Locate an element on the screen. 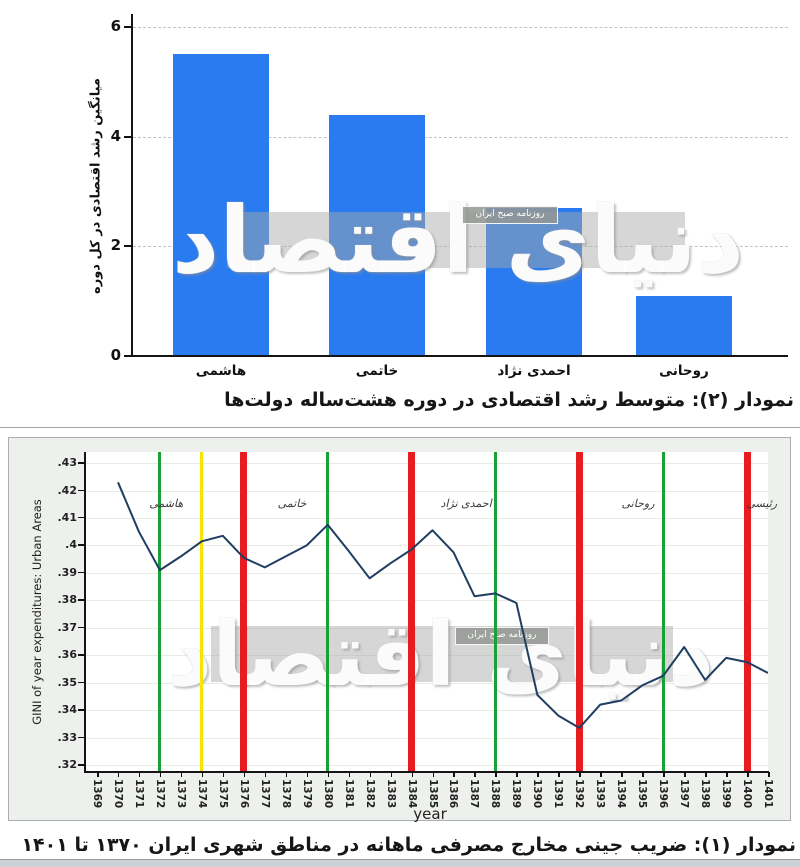  gini-x-axis-title: year is located at coordinates (430, 814).